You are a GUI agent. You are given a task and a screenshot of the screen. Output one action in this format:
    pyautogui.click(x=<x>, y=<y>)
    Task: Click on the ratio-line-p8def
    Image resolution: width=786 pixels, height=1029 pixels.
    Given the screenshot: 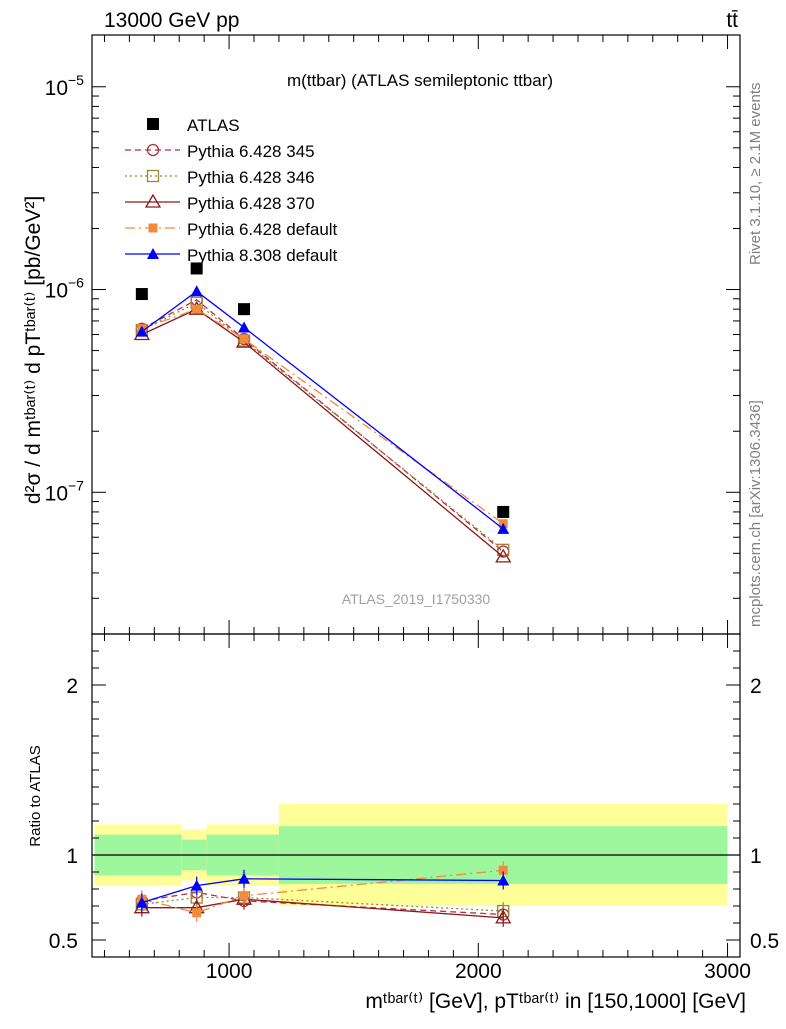 What is the action you would take?
    pyautogui.click(x=322, y=891)
    